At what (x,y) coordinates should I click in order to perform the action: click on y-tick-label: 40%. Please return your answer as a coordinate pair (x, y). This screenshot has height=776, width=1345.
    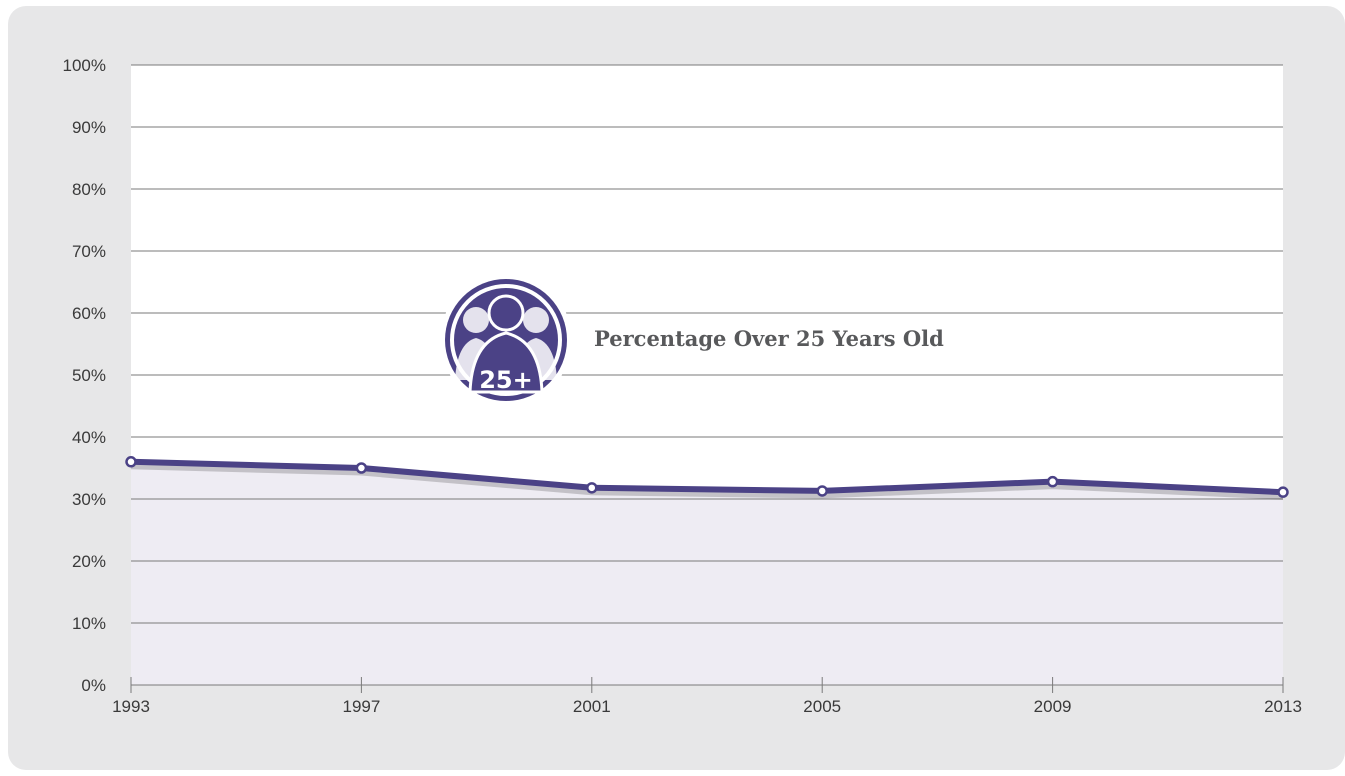
    Looking at the image, I should click on (89, 437).